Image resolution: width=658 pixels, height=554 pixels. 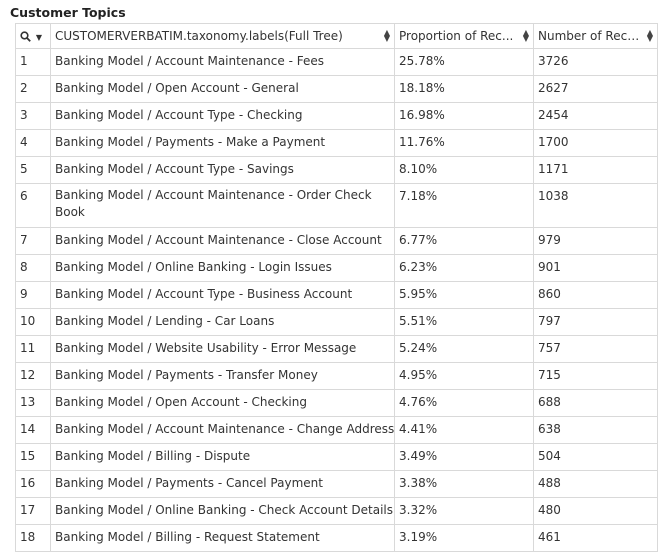 What do you see at coordinates (33, 511) in the screenshot?
I see `row-index: 17` at bounding box center [33, 511].